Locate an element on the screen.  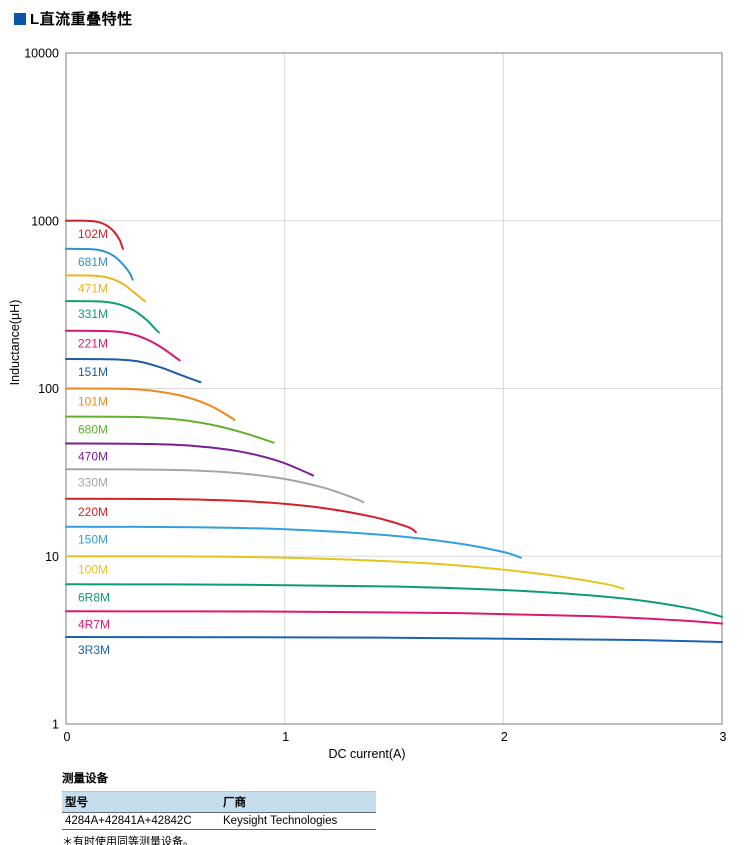
curve-220M is located at coordinates (241, 515).